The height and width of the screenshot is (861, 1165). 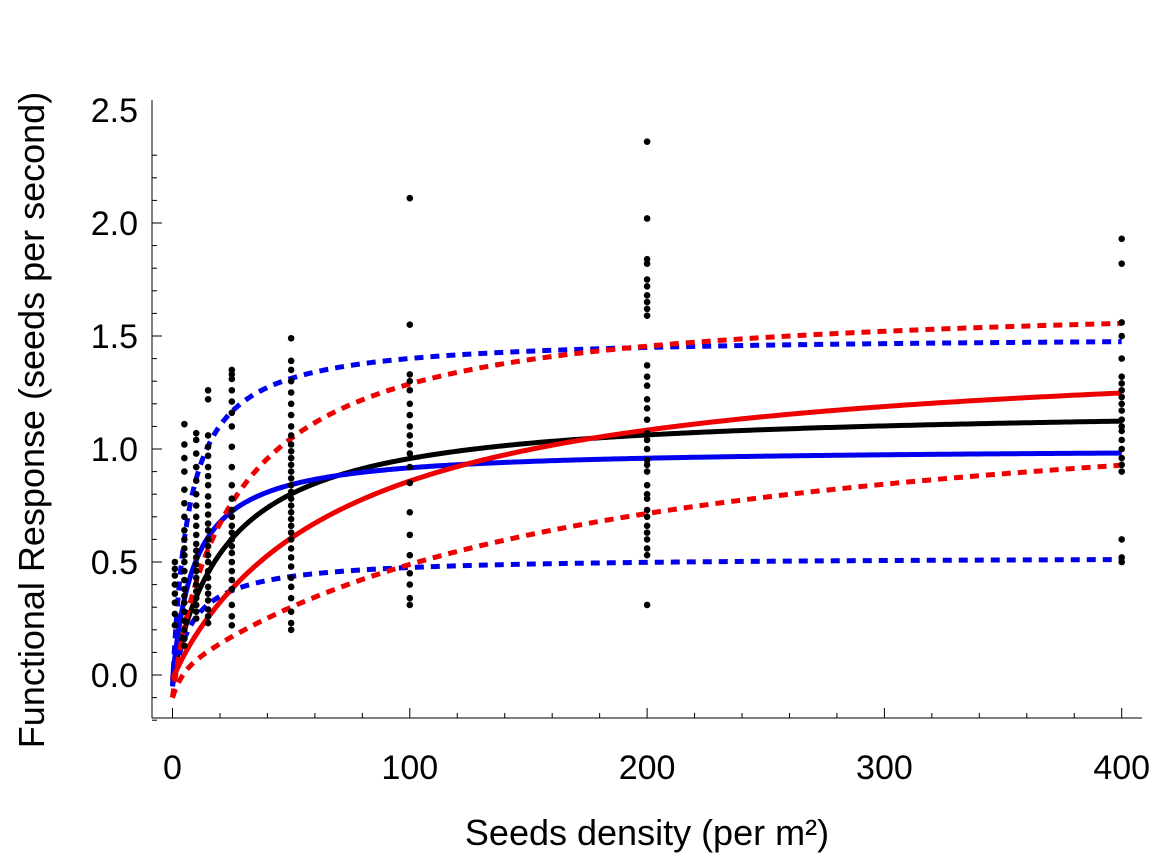 I want to click on y-tick-label: 1.0, so click(x=114, y=450).